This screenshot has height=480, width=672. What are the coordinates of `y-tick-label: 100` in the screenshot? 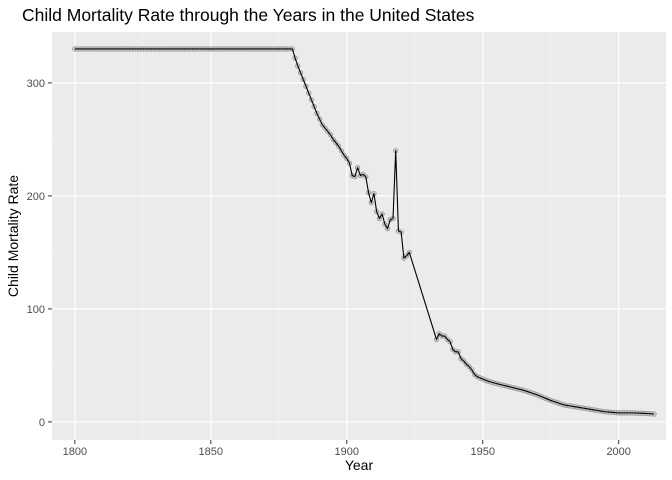 It's located at (36, 310).